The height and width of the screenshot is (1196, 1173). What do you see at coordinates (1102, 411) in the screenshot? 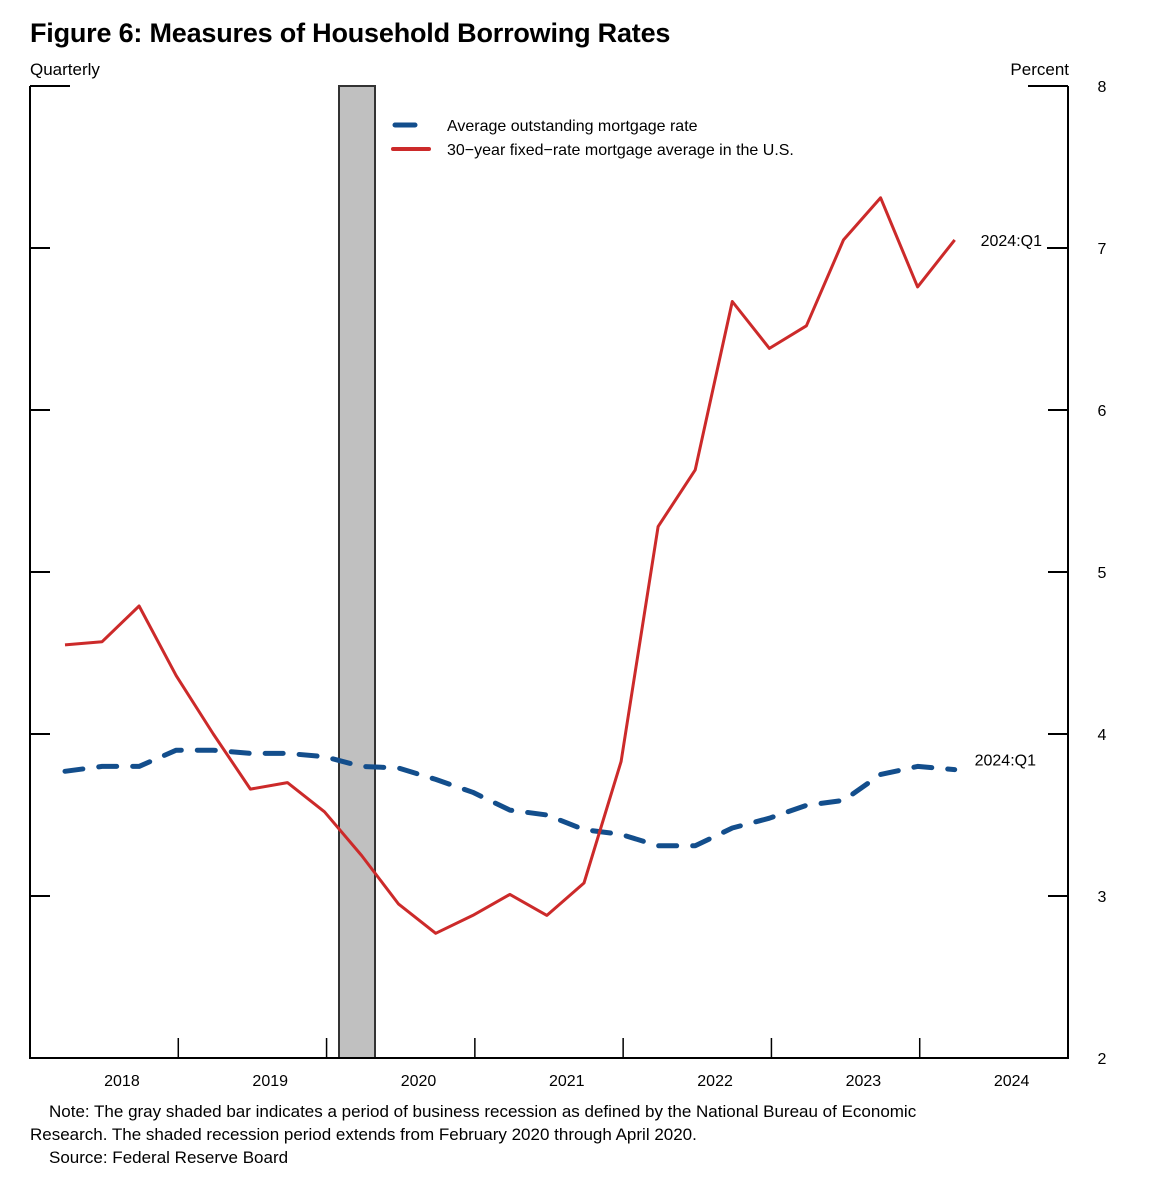
I see `y-tick-label: 6` at bounding box center [1102, 411].